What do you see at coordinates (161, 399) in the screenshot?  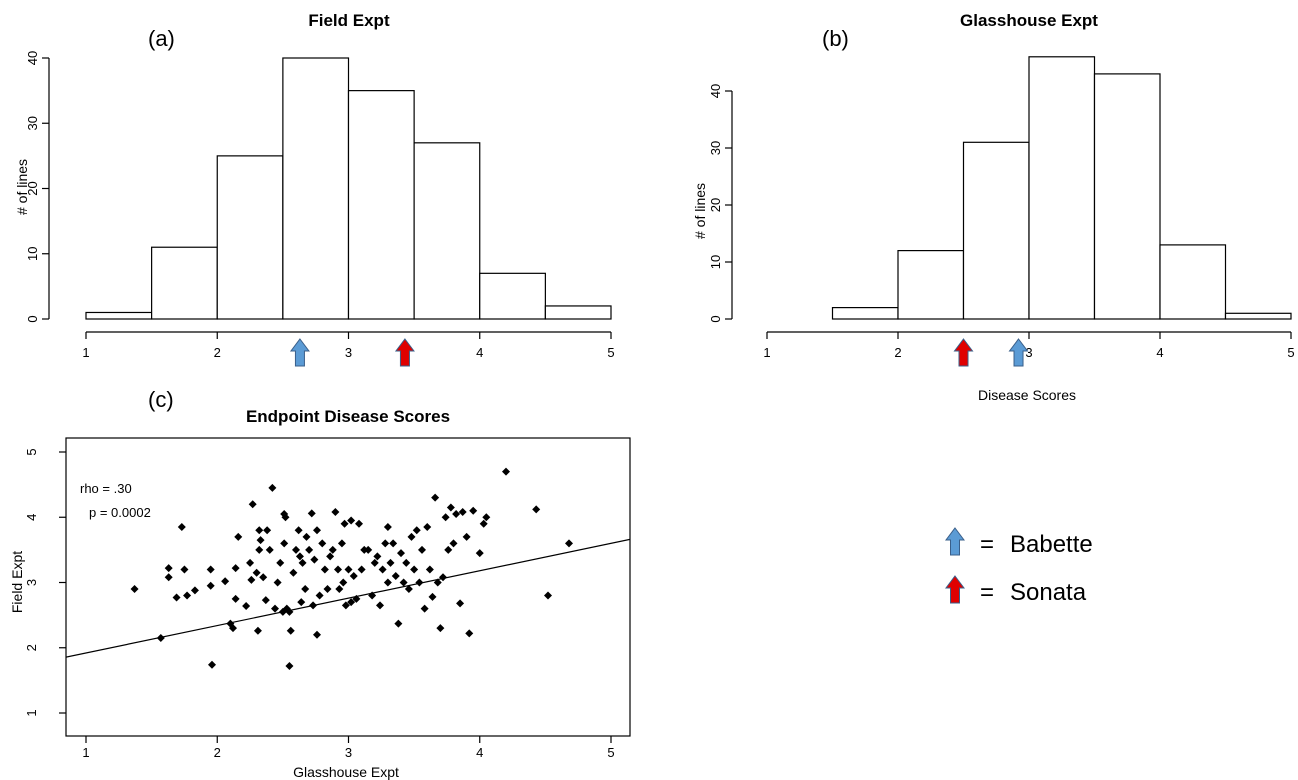 I see `panel-c-label: (c)` at bounding box center [161, 399].